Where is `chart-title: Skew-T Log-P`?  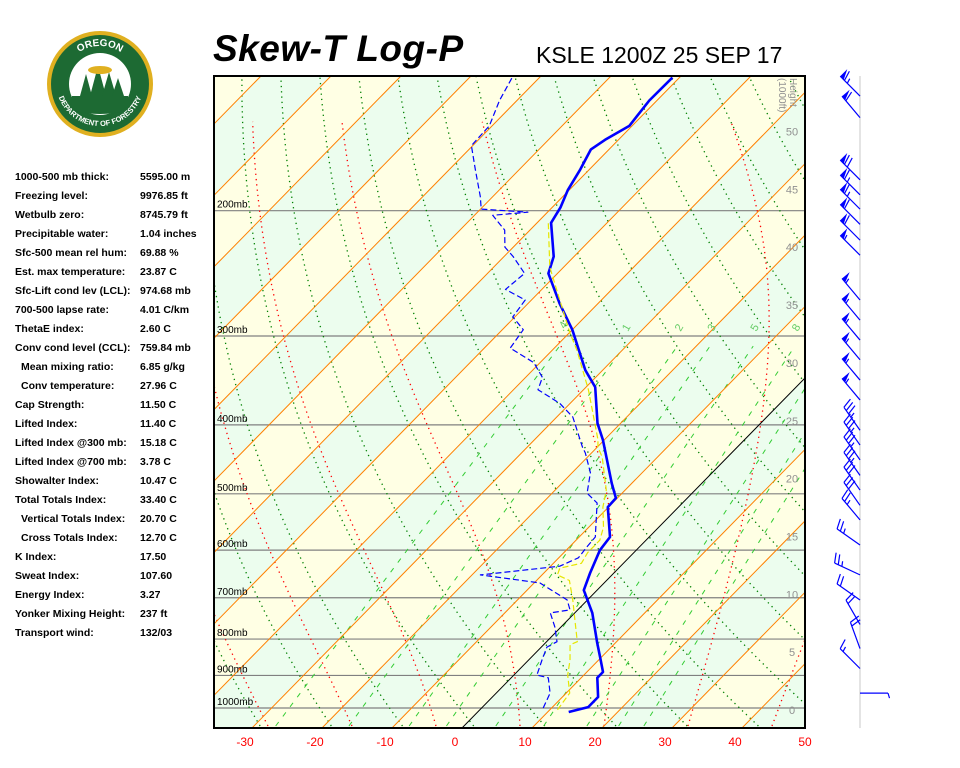 chart-title: Skew-T Log-P is located at coordinates (338, 48).